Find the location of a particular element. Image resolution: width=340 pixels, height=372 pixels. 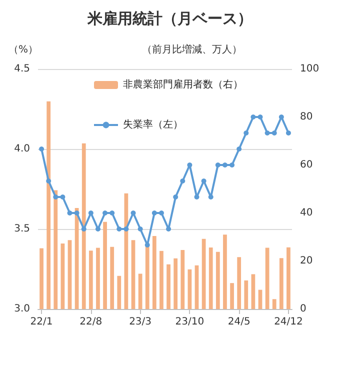

x-tick-label: 23/3 is located at coordinates (140, 322).